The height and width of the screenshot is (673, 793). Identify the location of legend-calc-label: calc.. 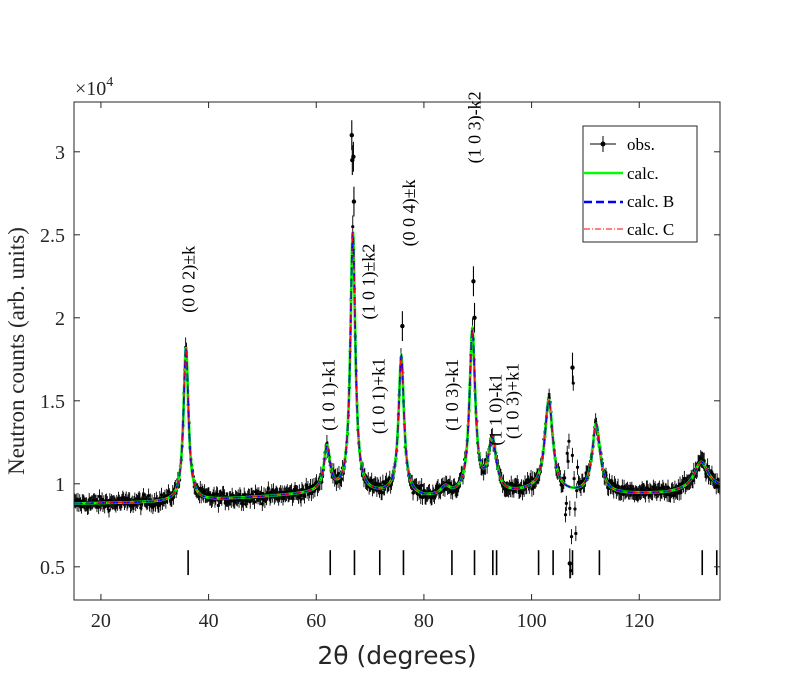
(643, 173).